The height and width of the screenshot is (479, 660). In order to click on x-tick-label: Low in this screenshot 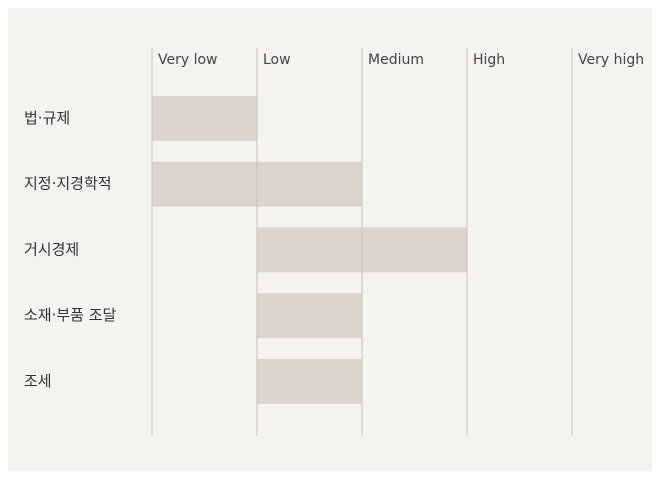, I will do `click(277, 60)`.